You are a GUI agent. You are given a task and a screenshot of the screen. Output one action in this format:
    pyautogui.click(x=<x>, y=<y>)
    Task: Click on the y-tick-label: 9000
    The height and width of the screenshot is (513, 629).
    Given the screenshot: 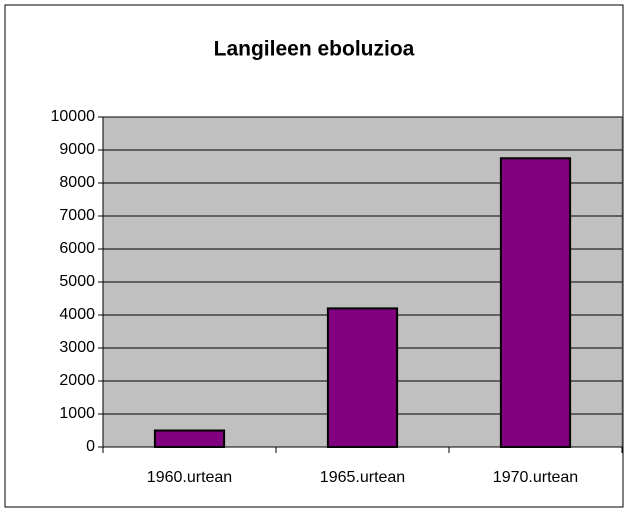 What is the action you would take?
    pyautogui.click(x=77, y=149)
    